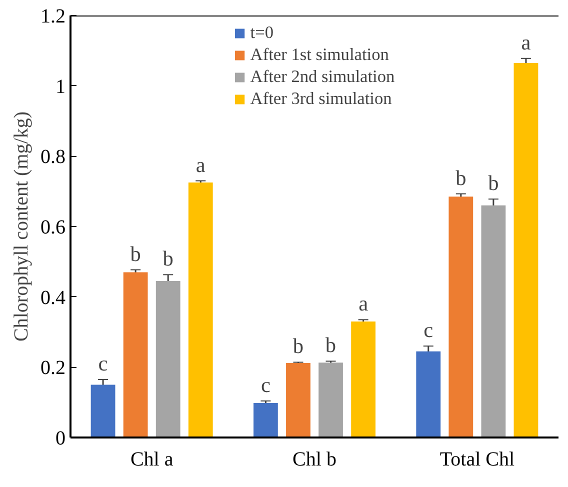  Describe the element at coordinates (53, 227) in the screenshot. I see `y-tick-label: 0.6` at that location.